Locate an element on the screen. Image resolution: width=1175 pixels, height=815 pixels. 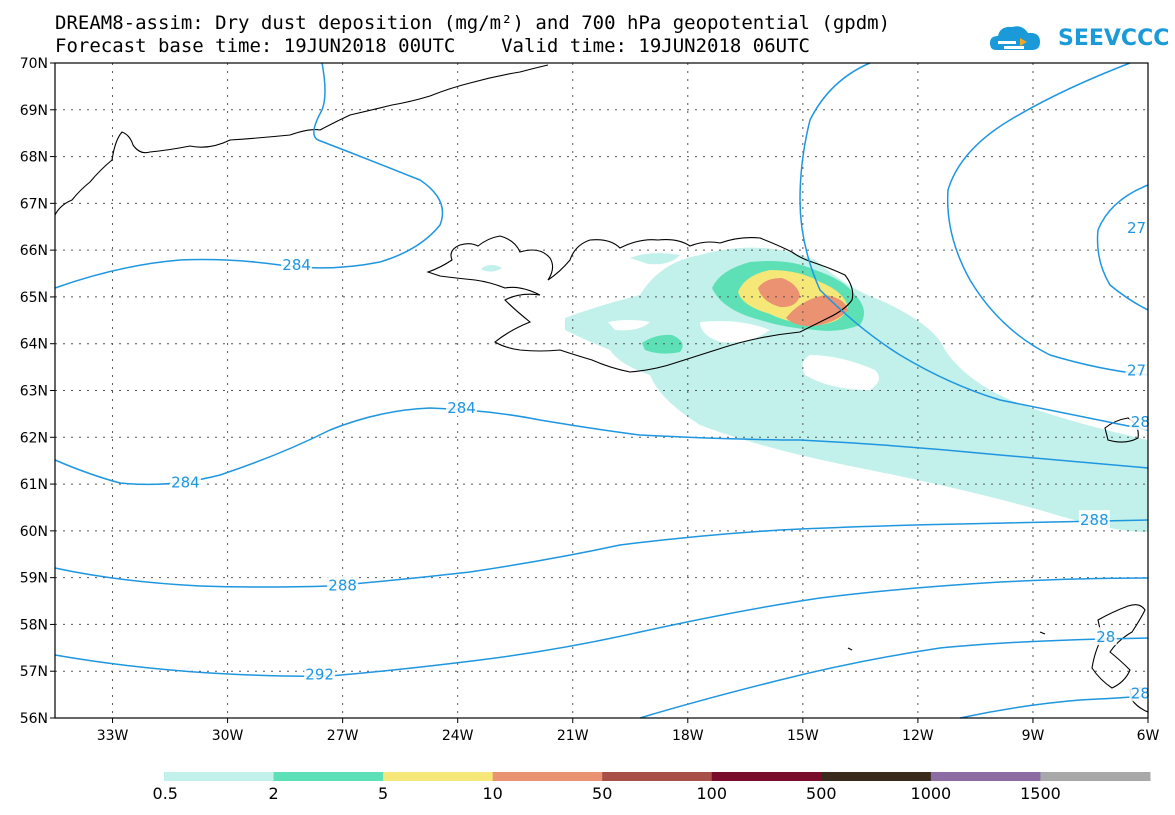
lon-tick-label: 18W is located at coordinates (688, 736).